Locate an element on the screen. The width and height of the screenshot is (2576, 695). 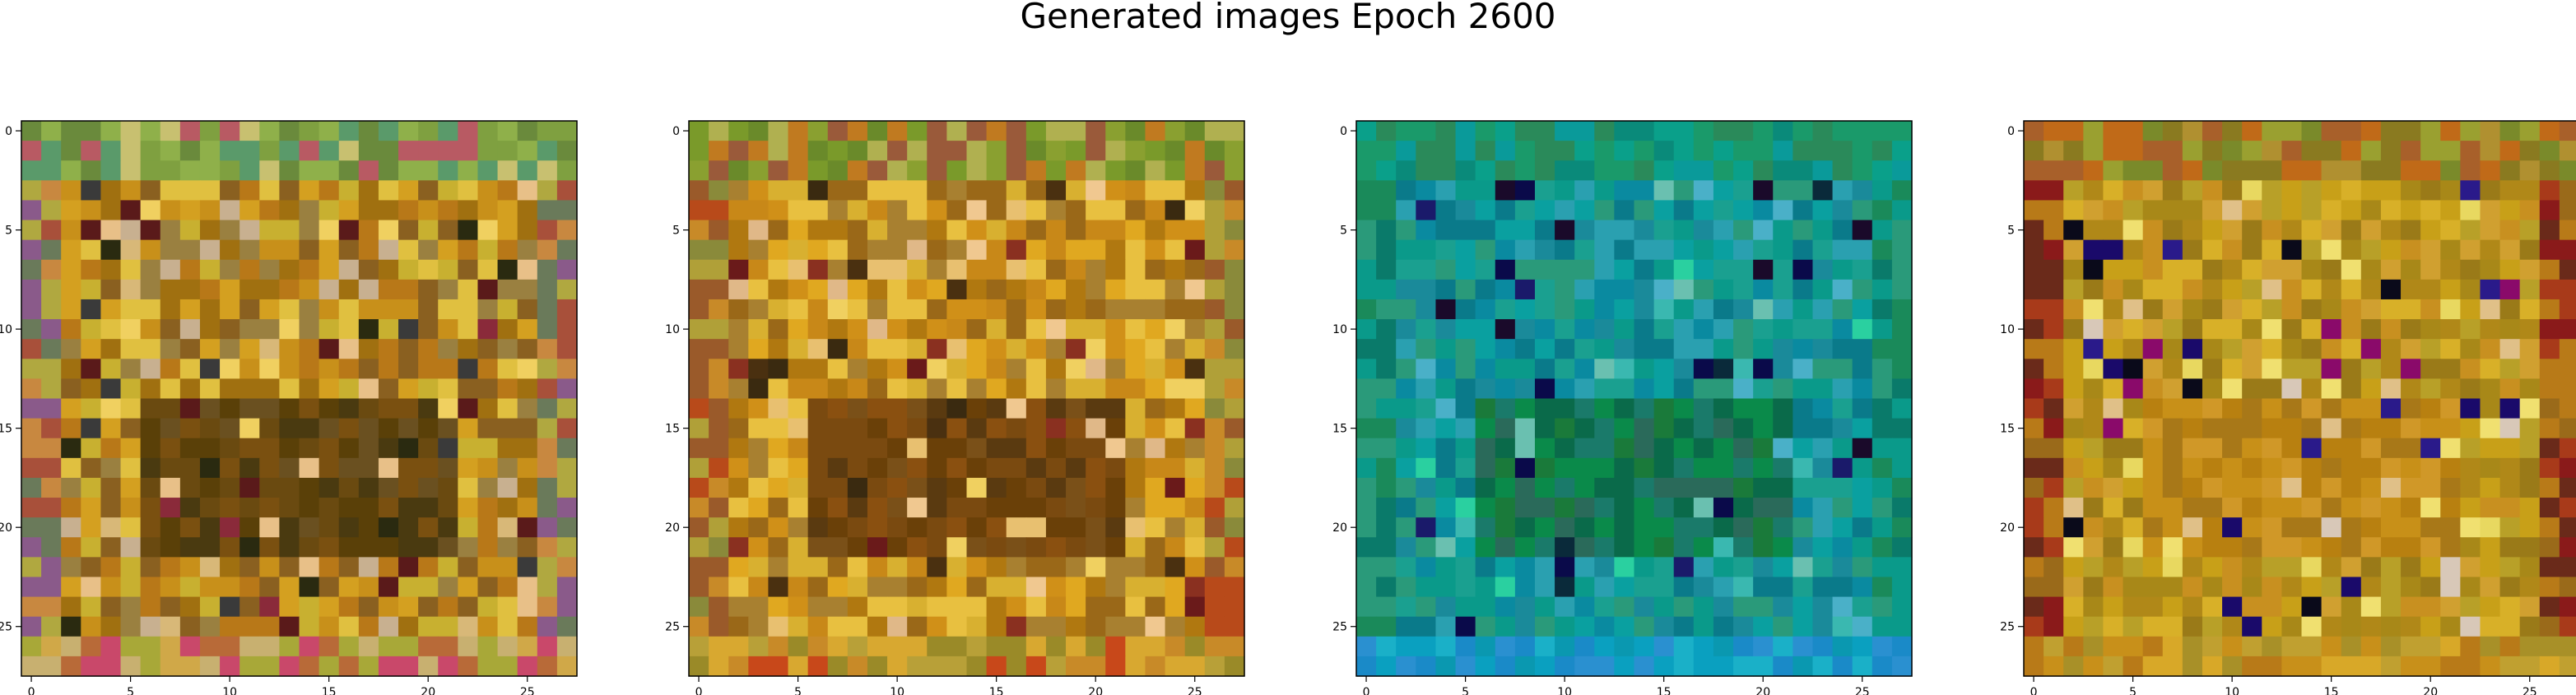
x-tick-label: 10 is located at coordinates (229, 690).